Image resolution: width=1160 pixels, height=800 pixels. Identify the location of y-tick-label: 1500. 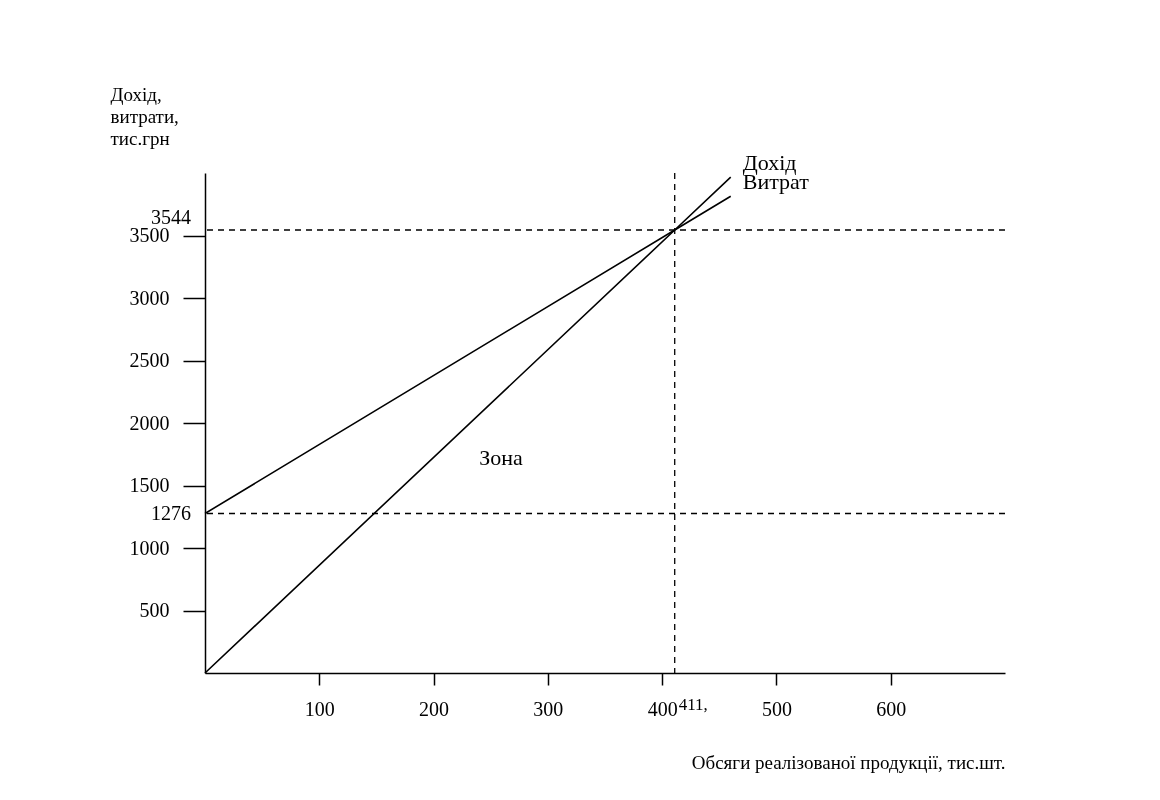
(149, 485).